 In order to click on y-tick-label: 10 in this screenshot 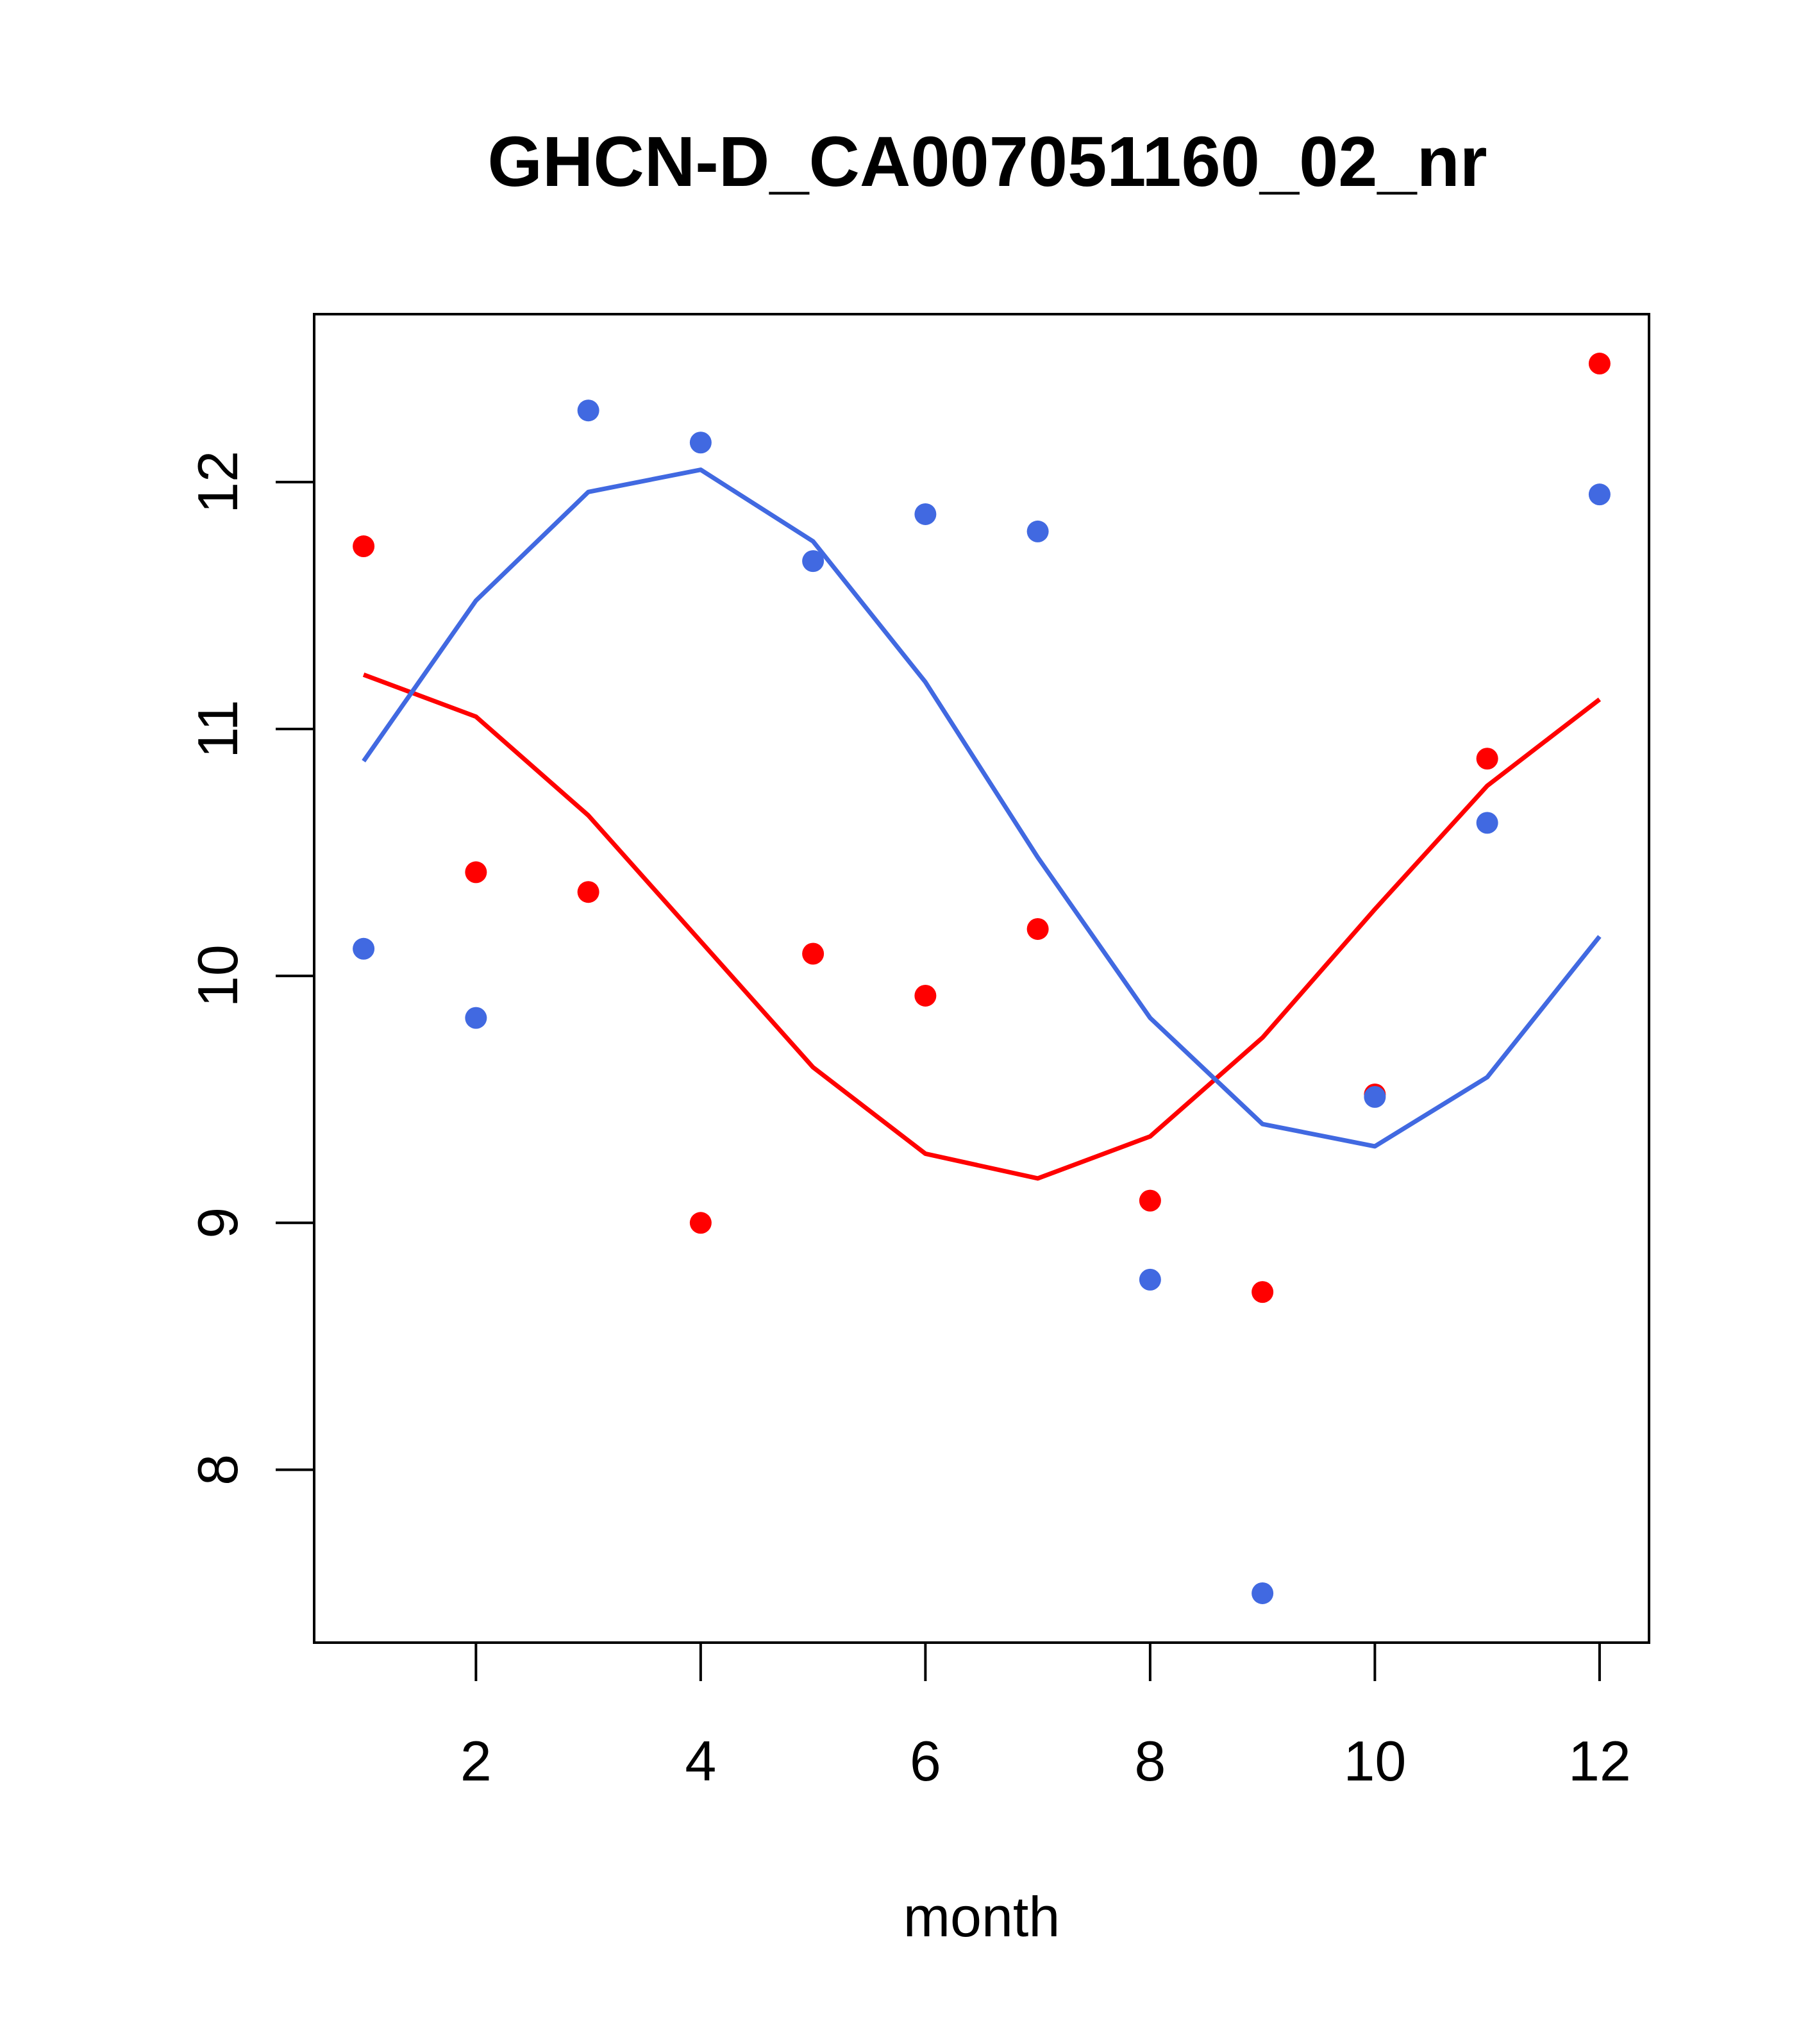, I will do `click(217, 976)`.